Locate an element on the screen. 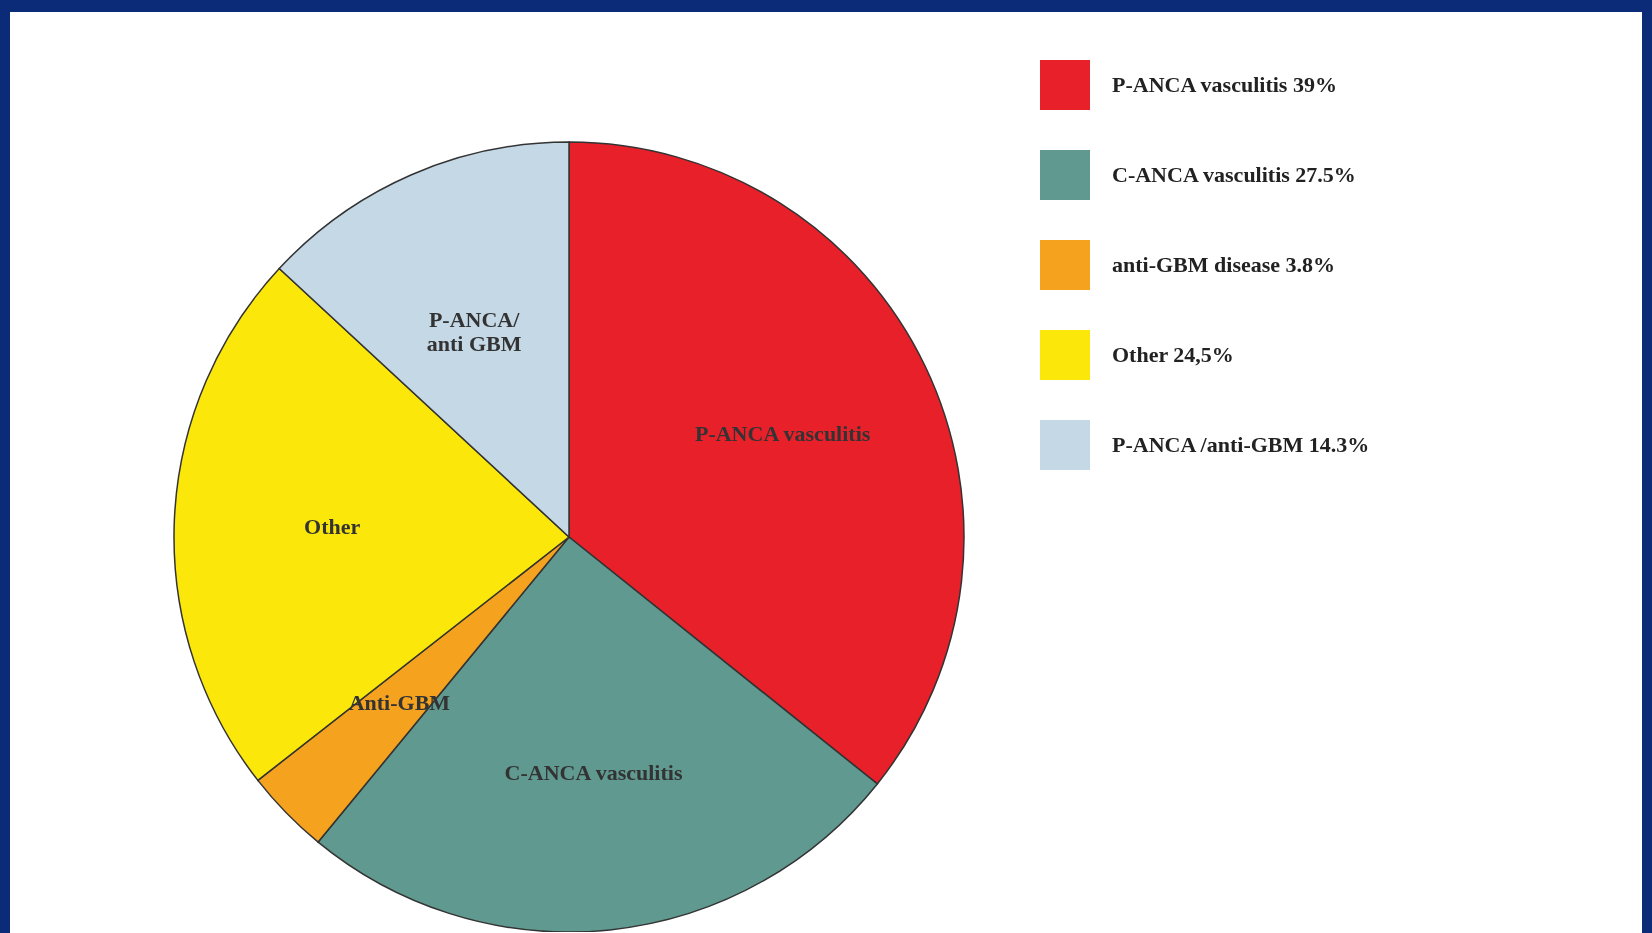 This screenshot has height=933, width=1652. text: Other is located at coordinates (332, 527).